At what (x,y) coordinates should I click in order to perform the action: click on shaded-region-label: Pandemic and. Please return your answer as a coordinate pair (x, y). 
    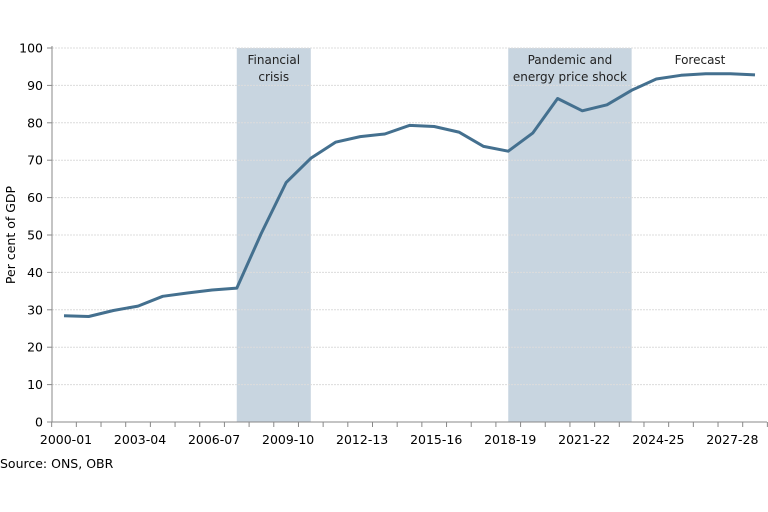
    Looking at the image, I should click on (570, 60).